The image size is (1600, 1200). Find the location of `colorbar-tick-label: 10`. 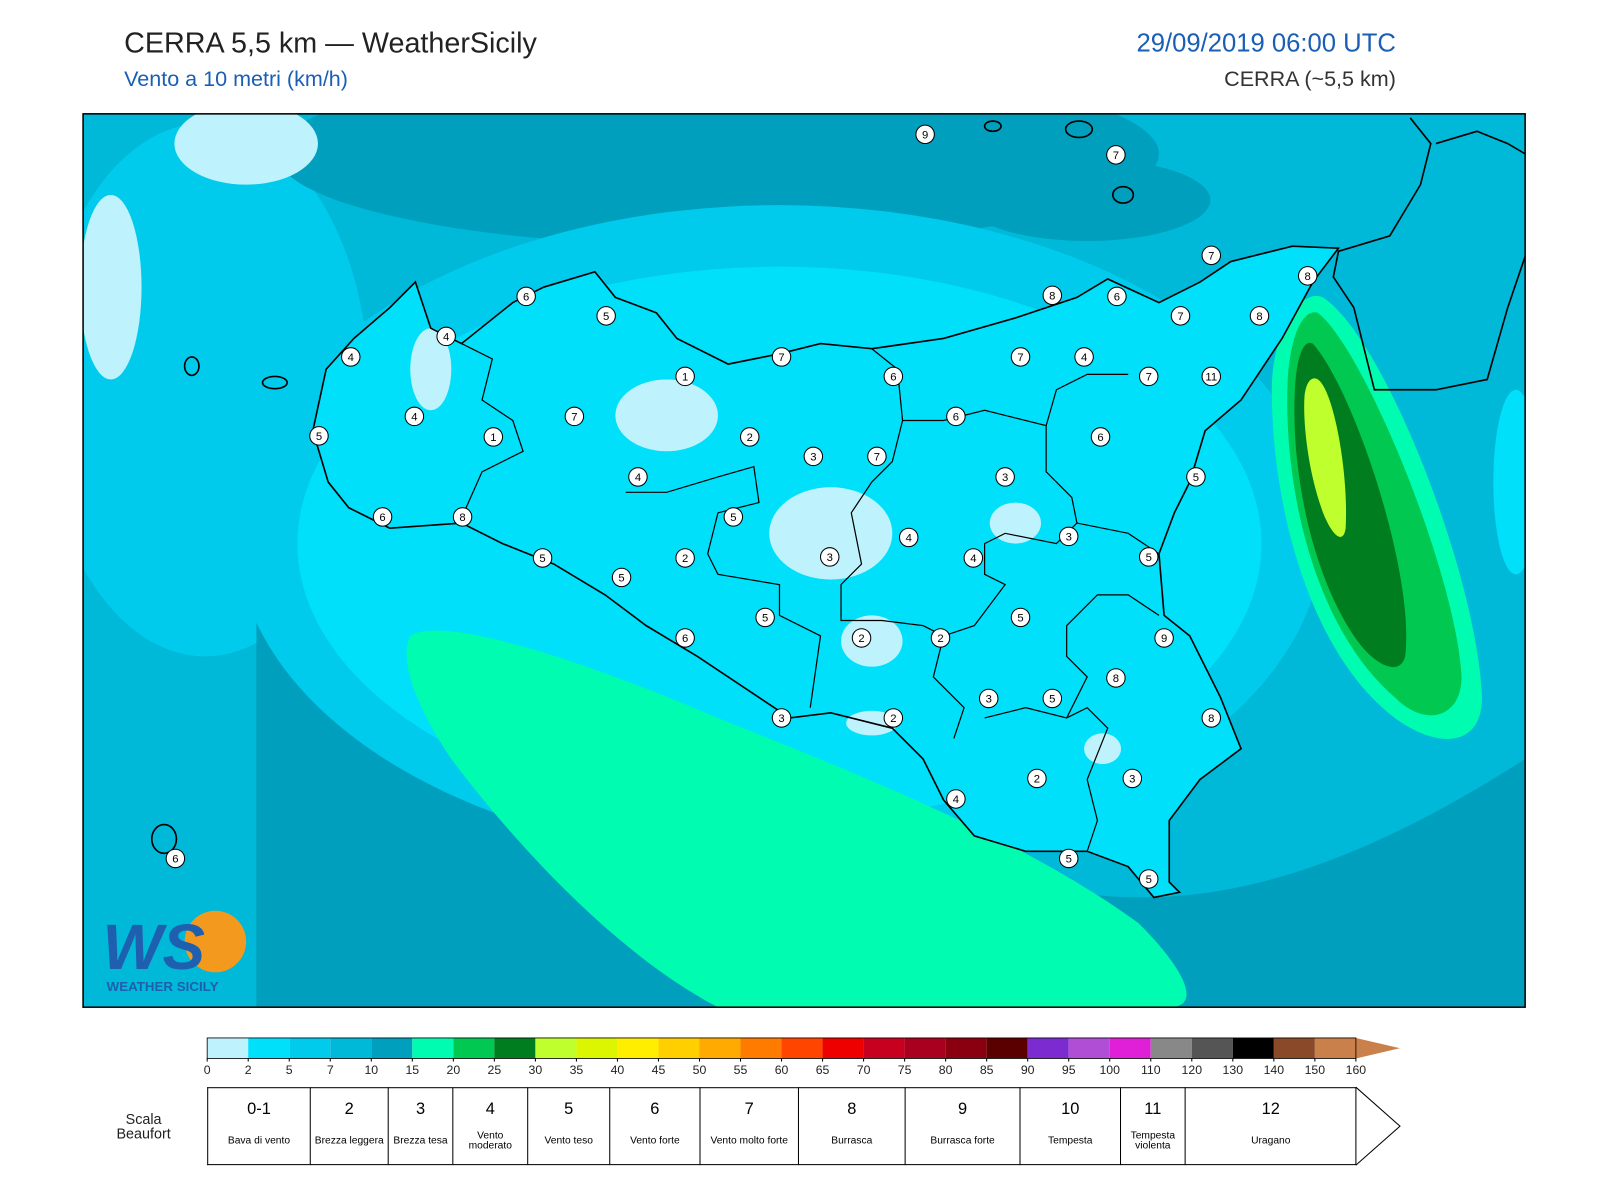

colorbar-tick-label: 10 is located at coordinates (371, 1070).